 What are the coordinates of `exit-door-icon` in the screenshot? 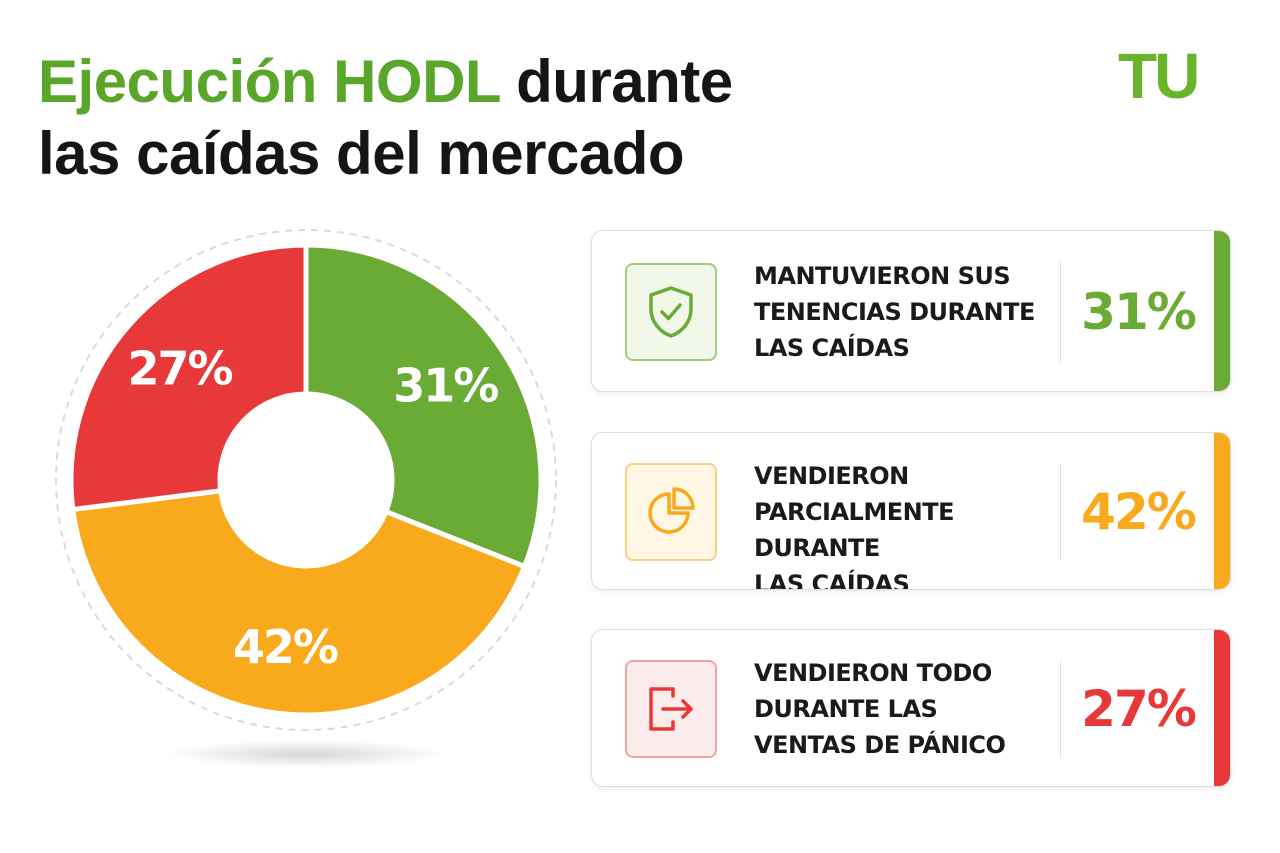 It's located at (671, 709).